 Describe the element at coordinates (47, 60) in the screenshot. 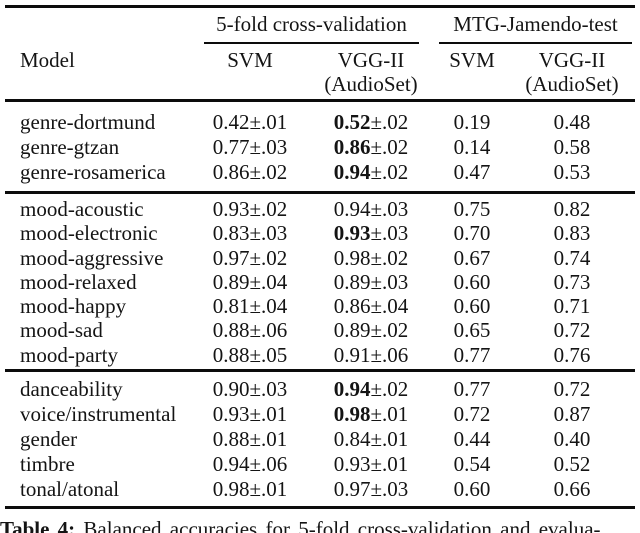

I see `model-column-header: Model` at that location.